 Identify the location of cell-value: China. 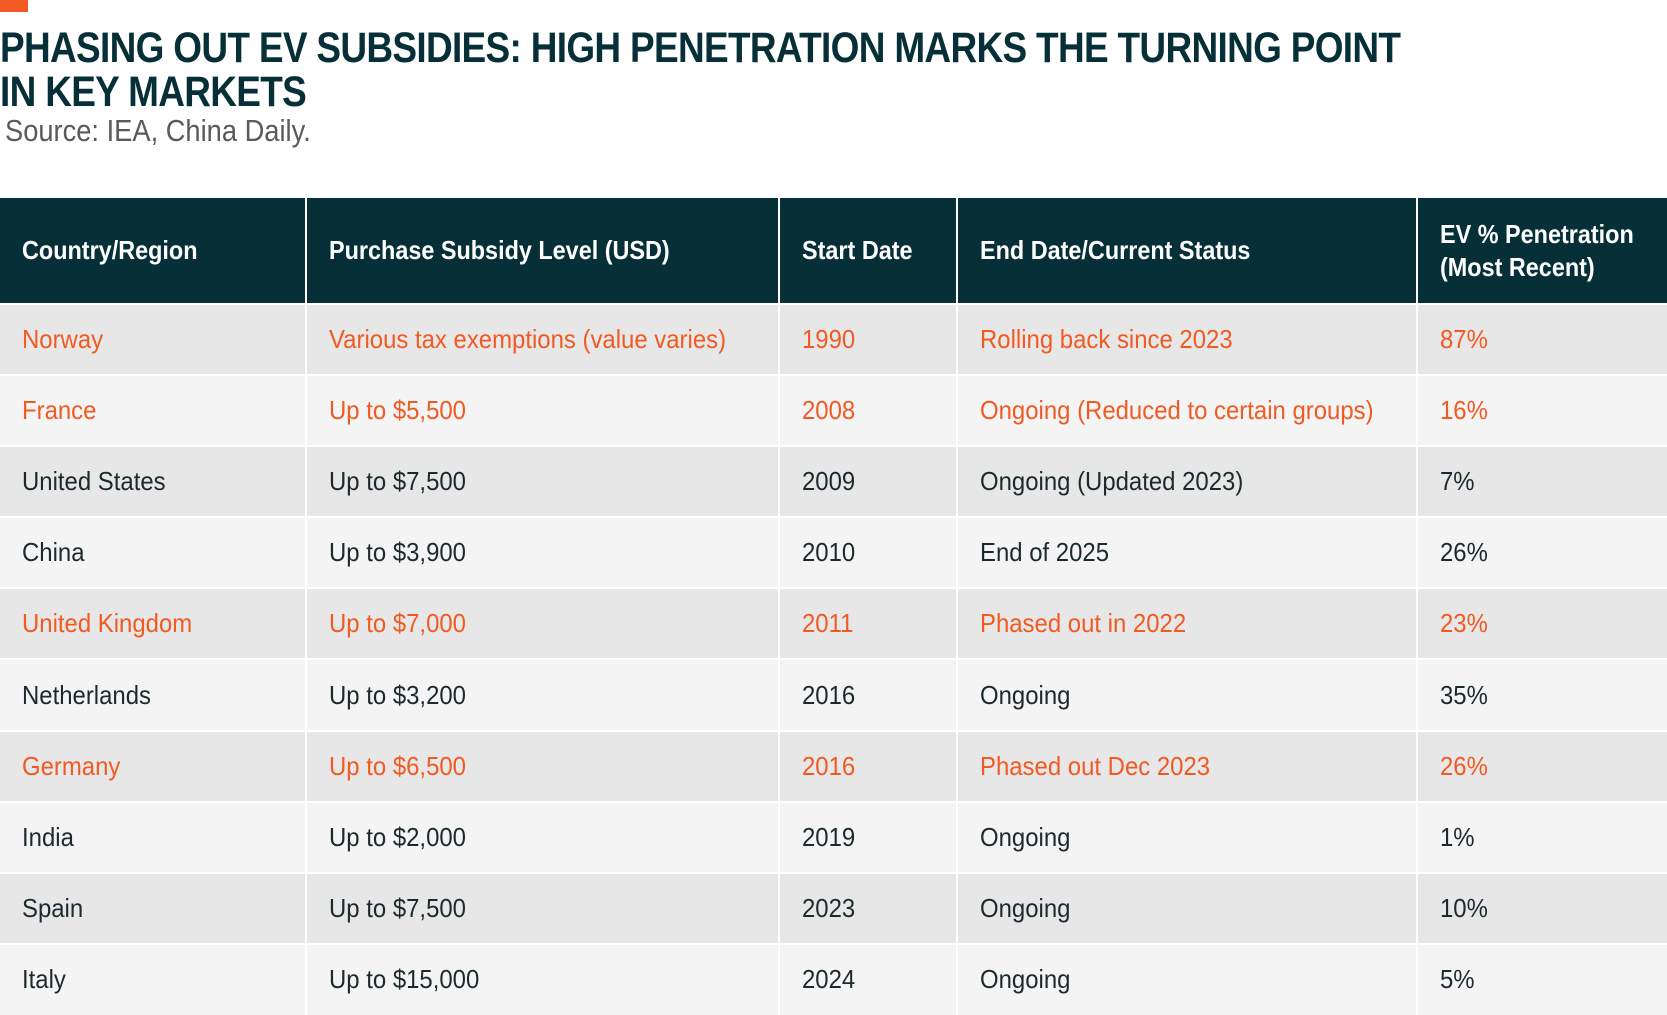
(53, 552).